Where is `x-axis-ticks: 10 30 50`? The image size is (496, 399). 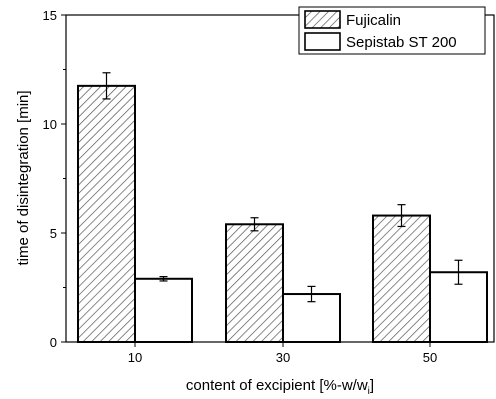
x-axis-ticks: 10 30 50 is located at coordinates (282, 353).